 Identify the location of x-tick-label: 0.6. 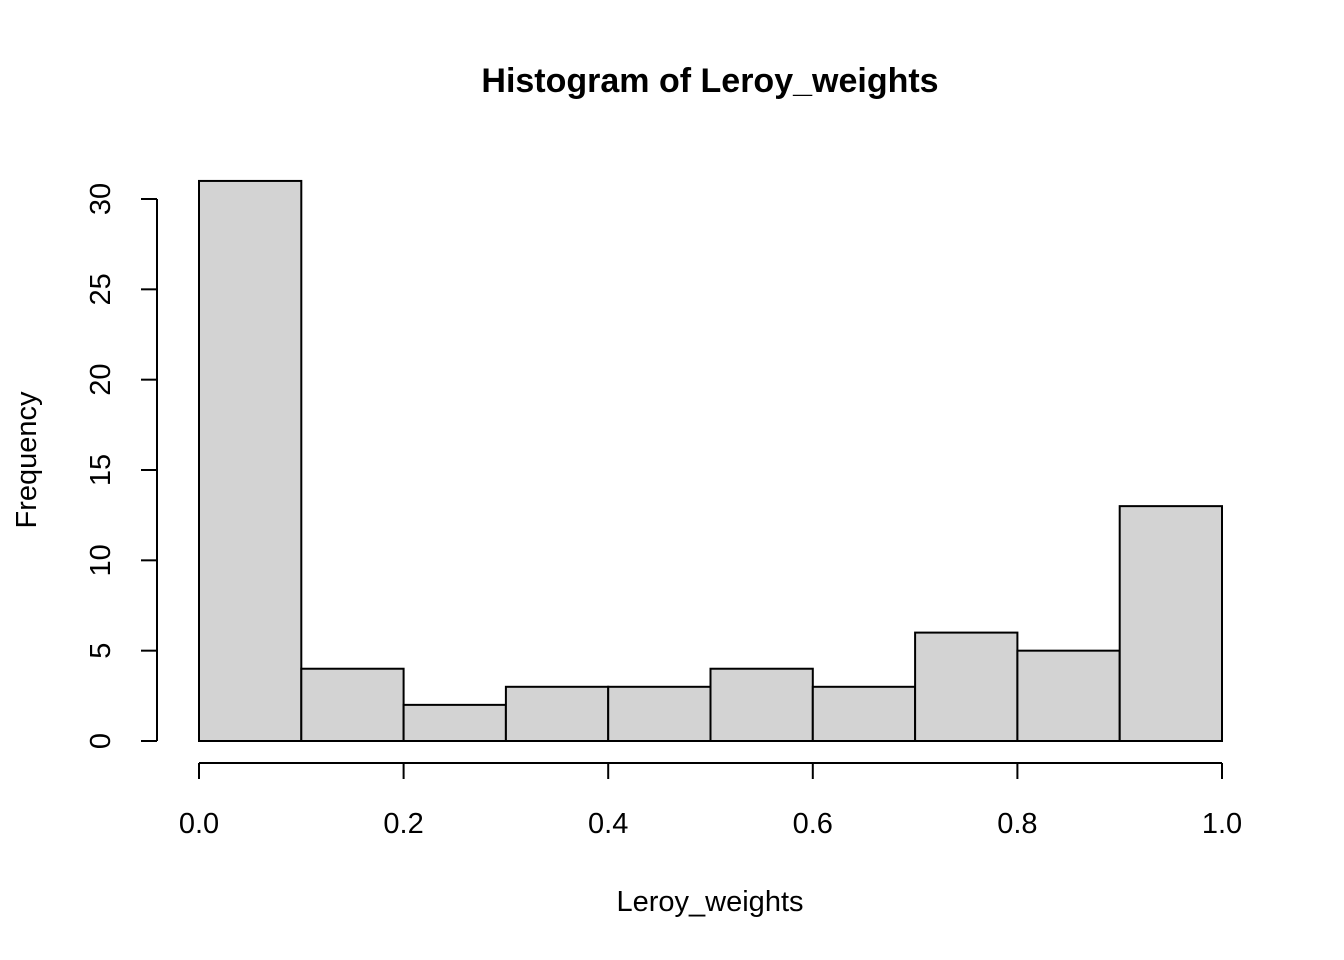
(813, 824).